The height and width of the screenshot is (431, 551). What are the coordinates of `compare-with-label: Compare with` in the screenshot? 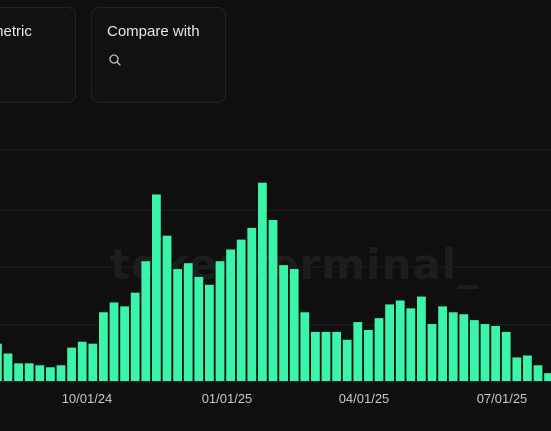 It's located at (153, 31).